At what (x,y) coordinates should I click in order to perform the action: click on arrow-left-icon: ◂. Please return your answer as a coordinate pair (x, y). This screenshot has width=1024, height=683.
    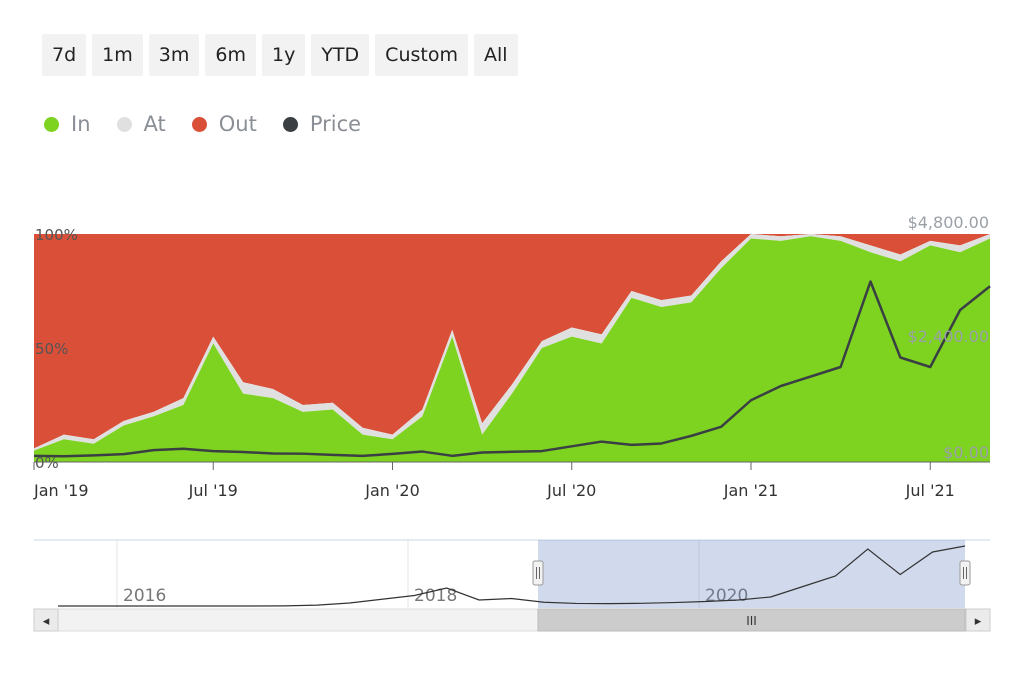
    Looking at the image, I should click on (46, 621).